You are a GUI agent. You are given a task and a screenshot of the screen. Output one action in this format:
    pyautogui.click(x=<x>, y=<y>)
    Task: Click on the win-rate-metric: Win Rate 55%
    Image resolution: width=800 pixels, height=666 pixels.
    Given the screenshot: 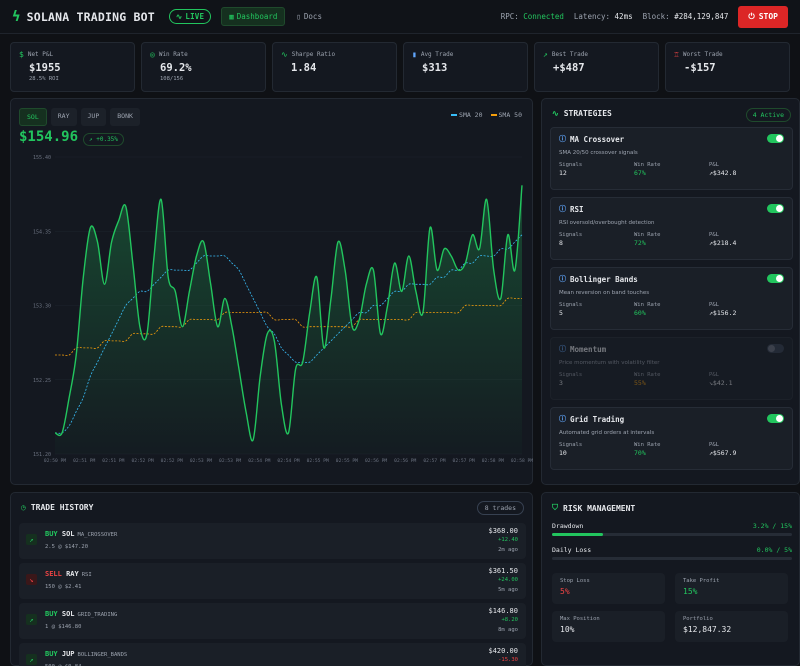 What is the action you would take?
    pyautogui.click(x=671, y=379)
    